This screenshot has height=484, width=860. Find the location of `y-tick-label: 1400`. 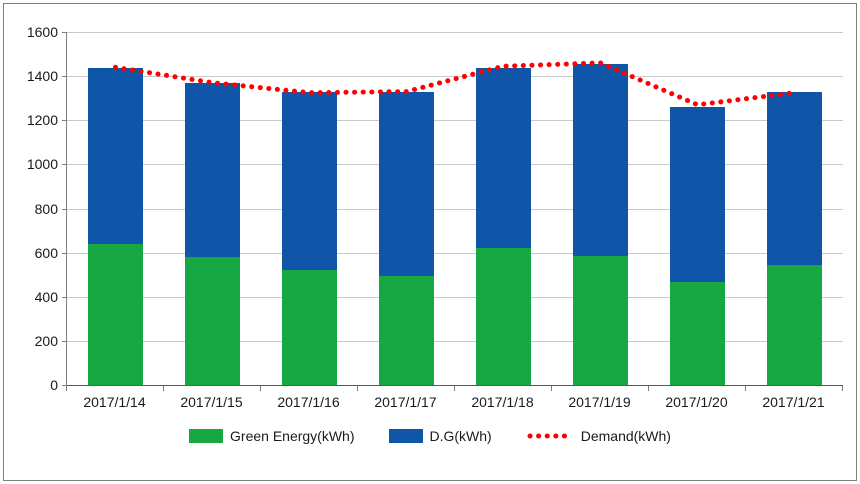

y-tick-label: 1400 is located at coordinates (42, 76).